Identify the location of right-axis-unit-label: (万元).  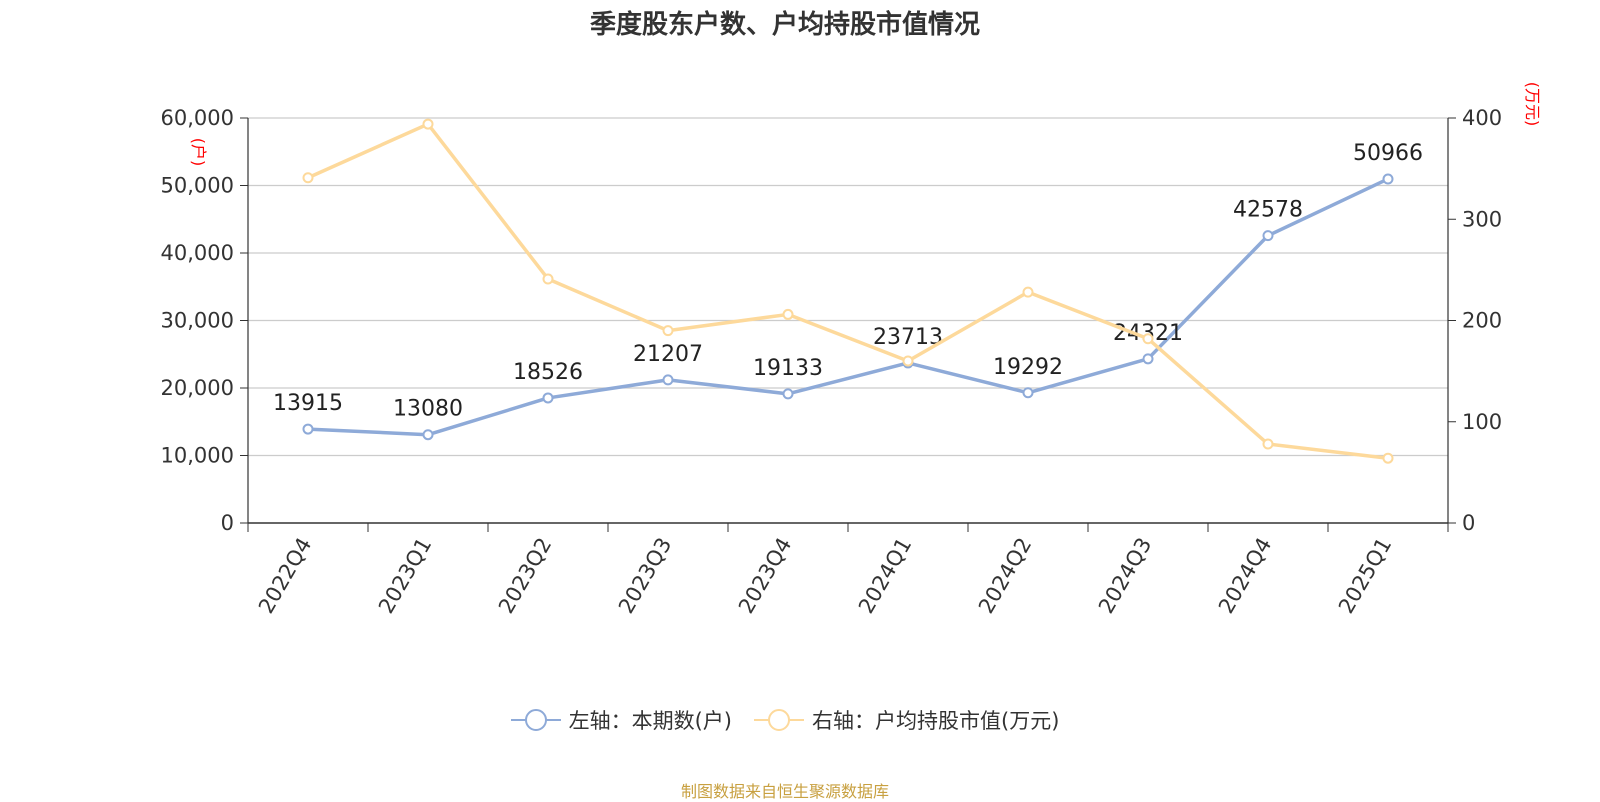
(1532, 104).